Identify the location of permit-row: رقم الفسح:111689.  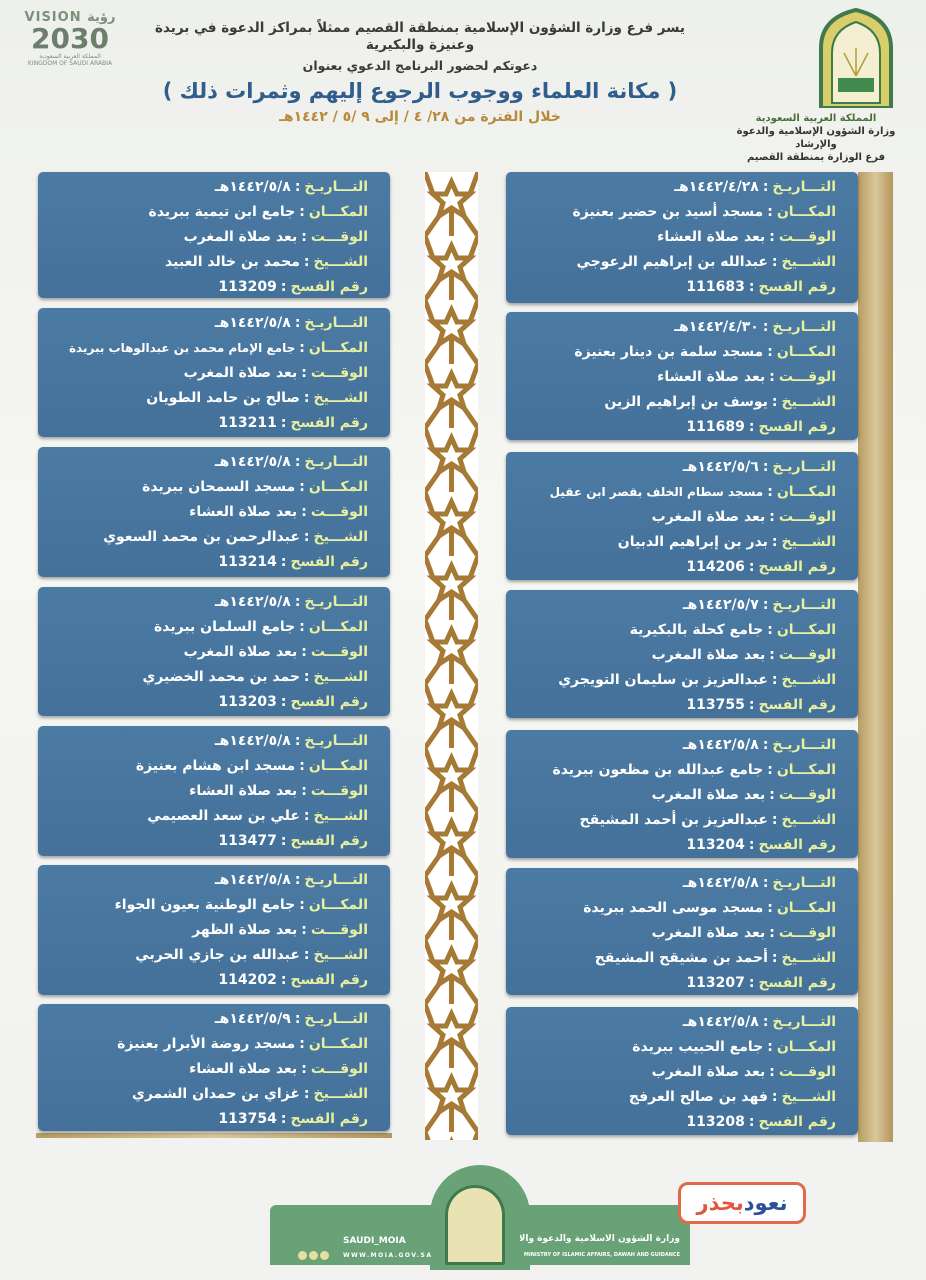
(675, 427).